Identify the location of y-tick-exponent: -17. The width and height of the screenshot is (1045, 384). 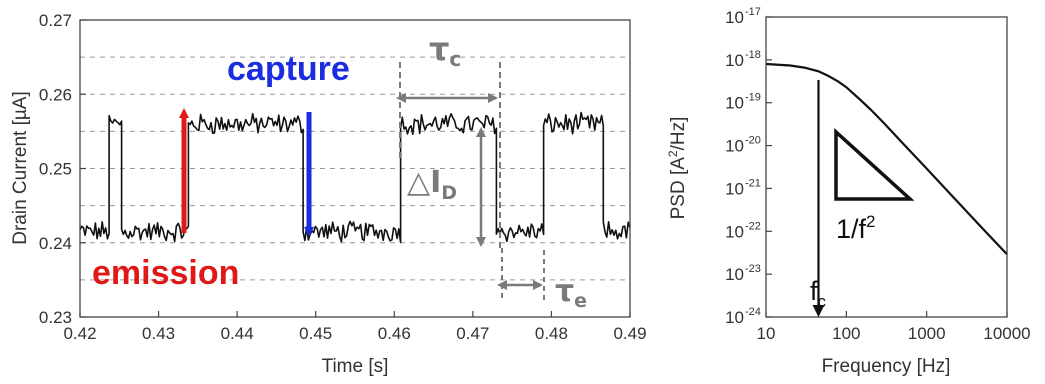
(753, 12).